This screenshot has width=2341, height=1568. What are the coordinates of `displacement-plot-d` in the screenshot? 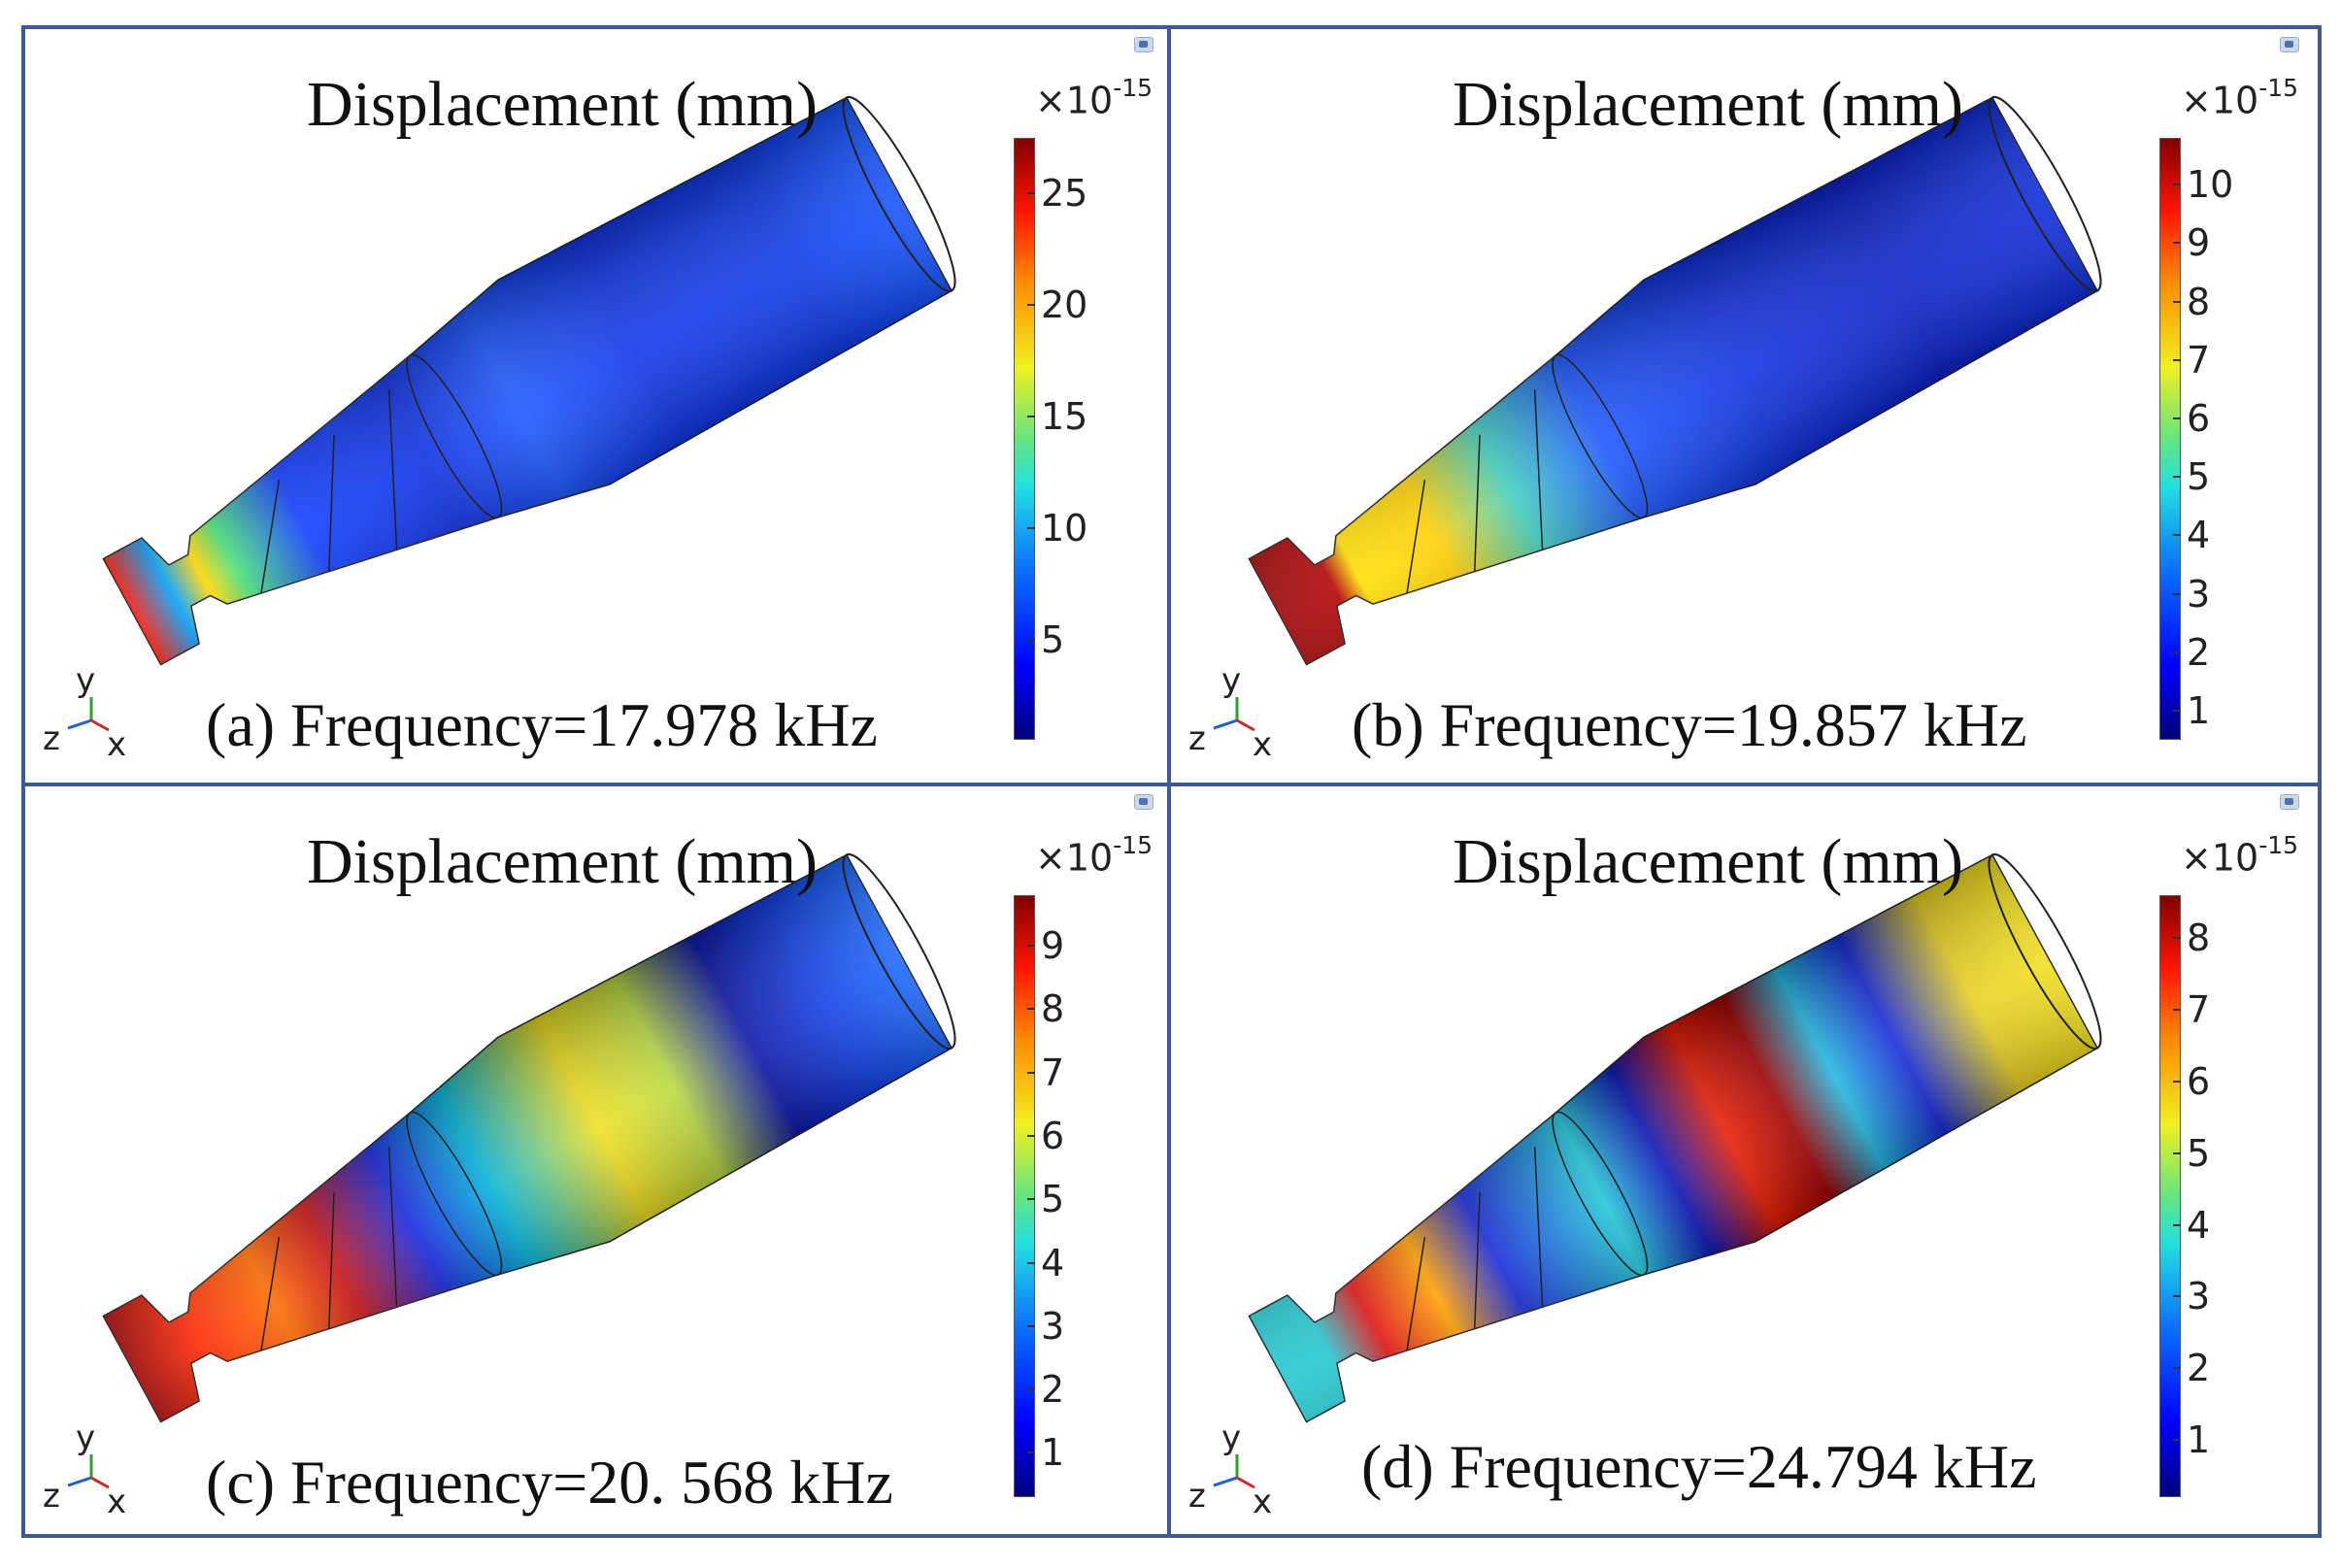 It's located at (1675, 1137).